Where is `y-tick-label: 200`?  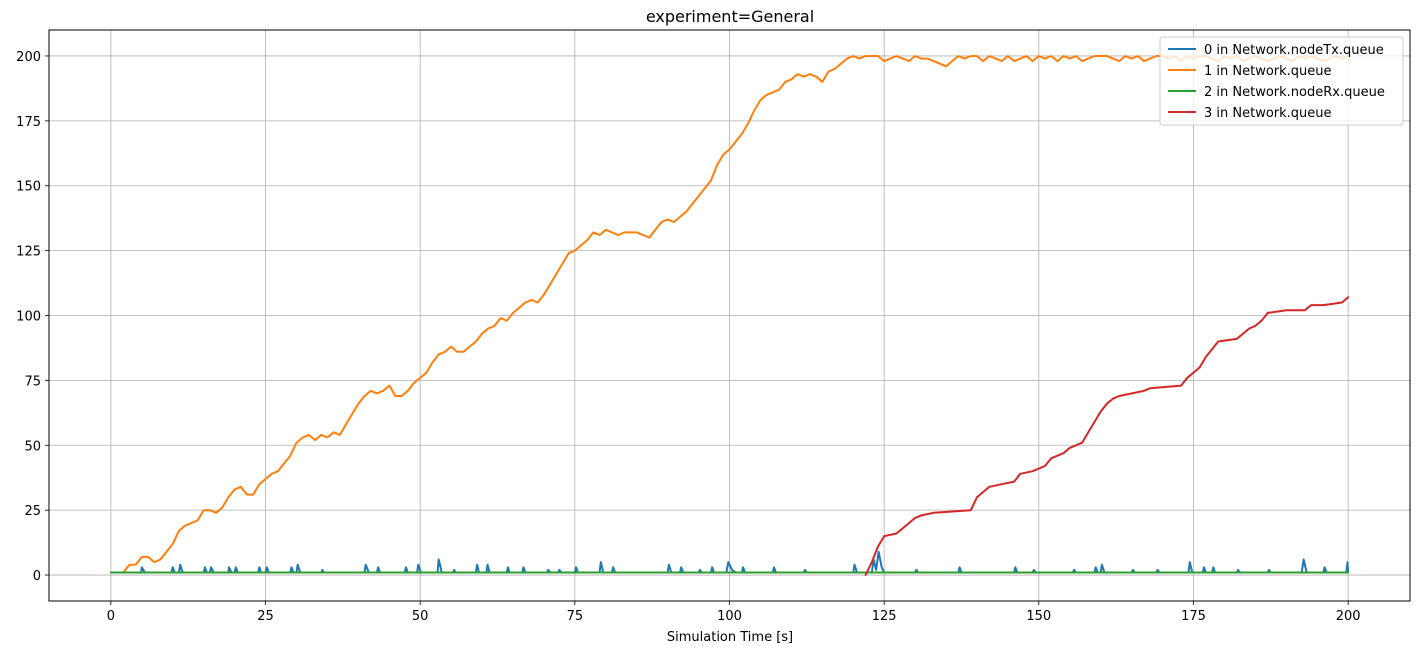
y-tick-label: 200 is located at coordinates (28, 57).